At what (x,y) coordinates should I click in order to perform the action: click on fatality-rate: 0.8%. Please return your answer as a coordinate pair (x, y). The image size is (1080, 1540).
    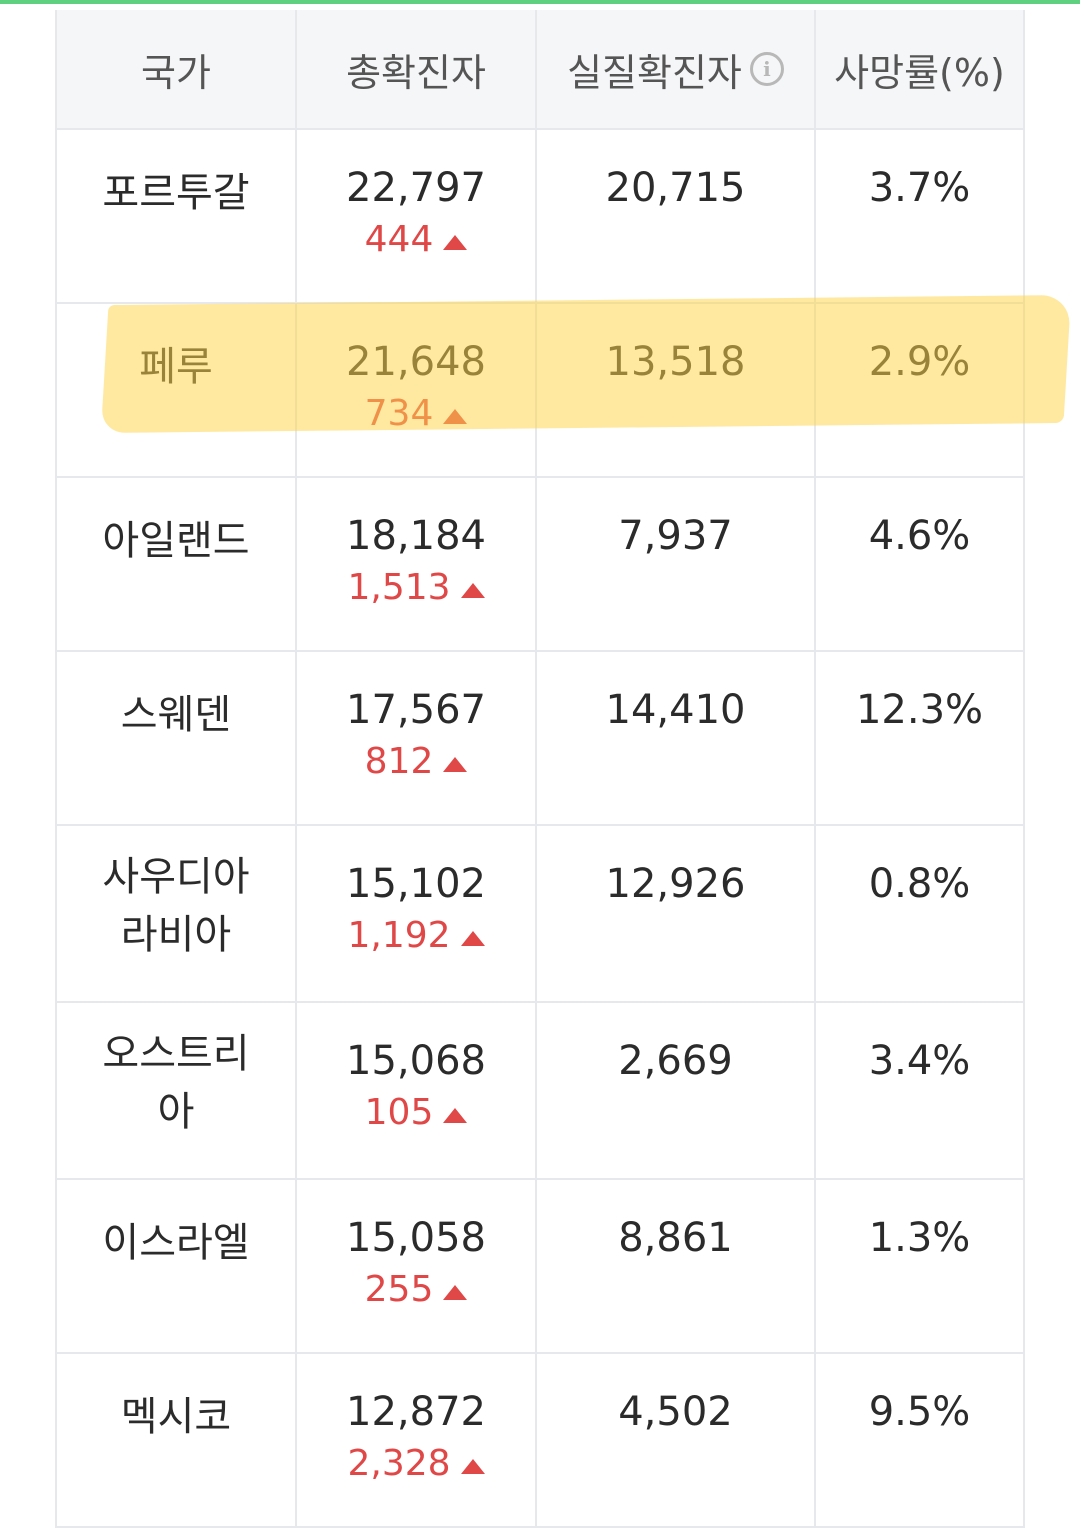
    Looking at the image, I should click on (919, 884).